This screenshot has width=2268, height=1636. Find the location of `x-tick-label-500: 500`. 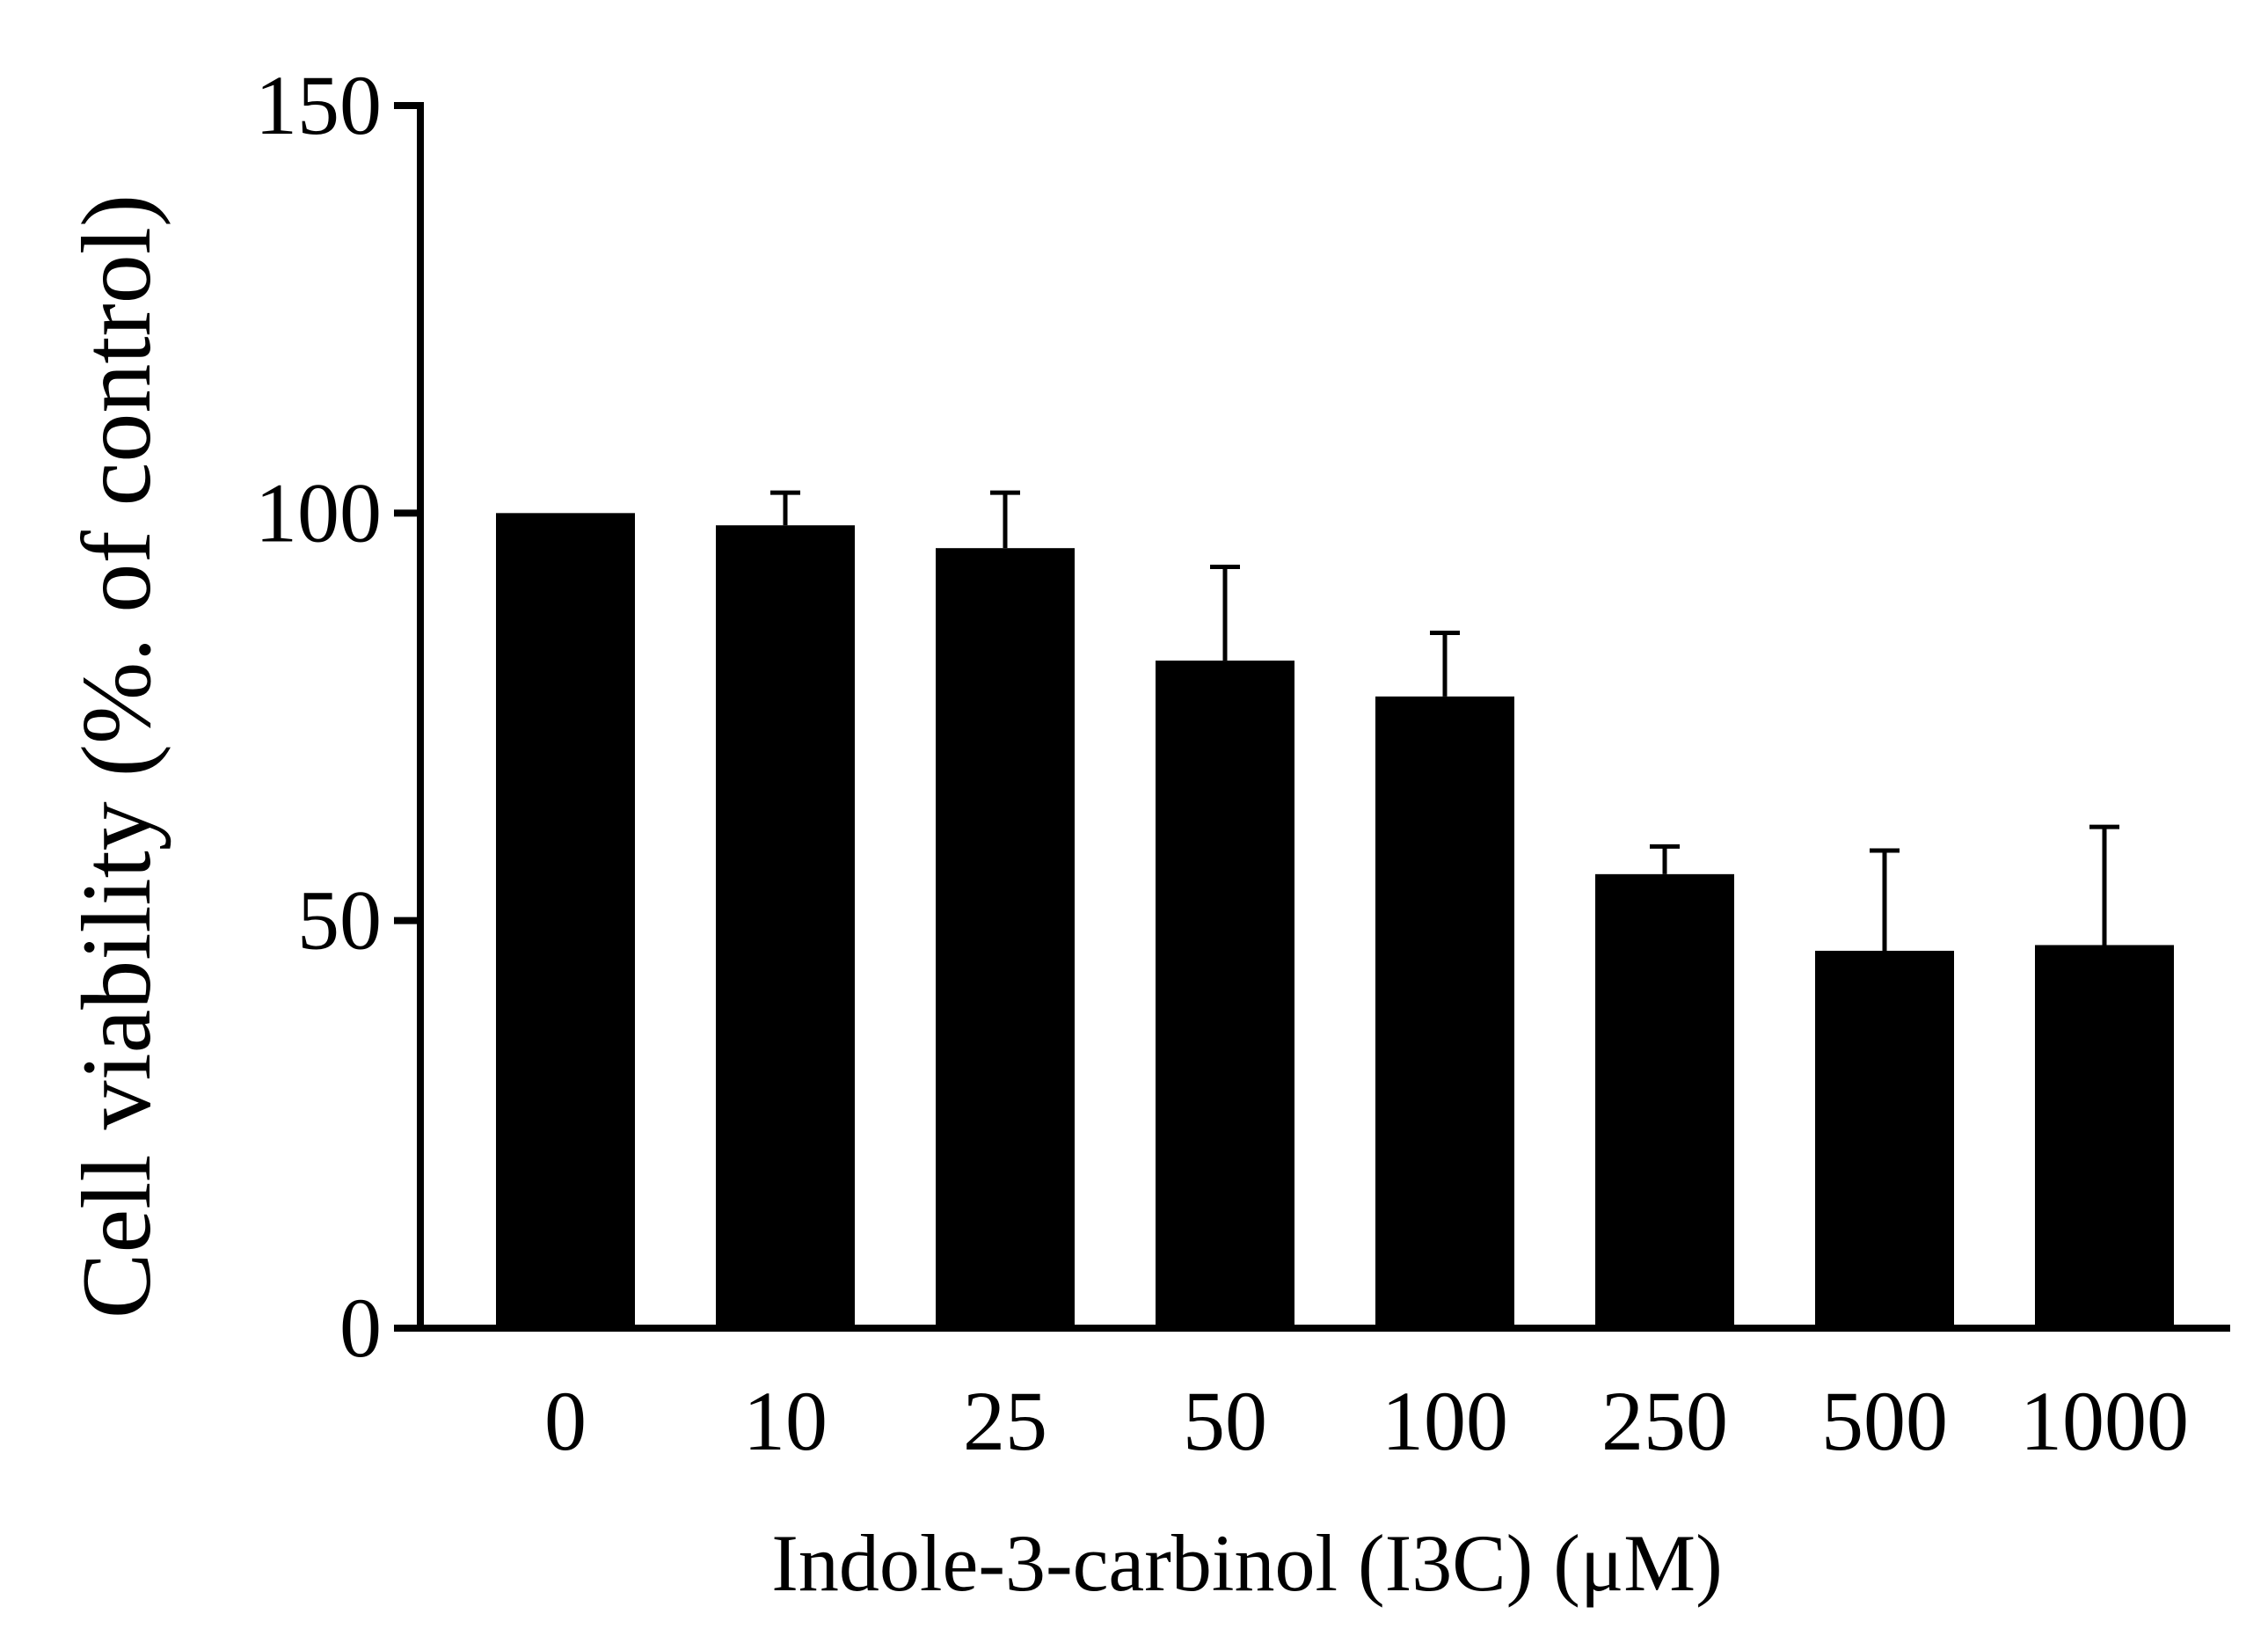

x-tick-label-500: 500 is located at coordinates (1885, 1421).